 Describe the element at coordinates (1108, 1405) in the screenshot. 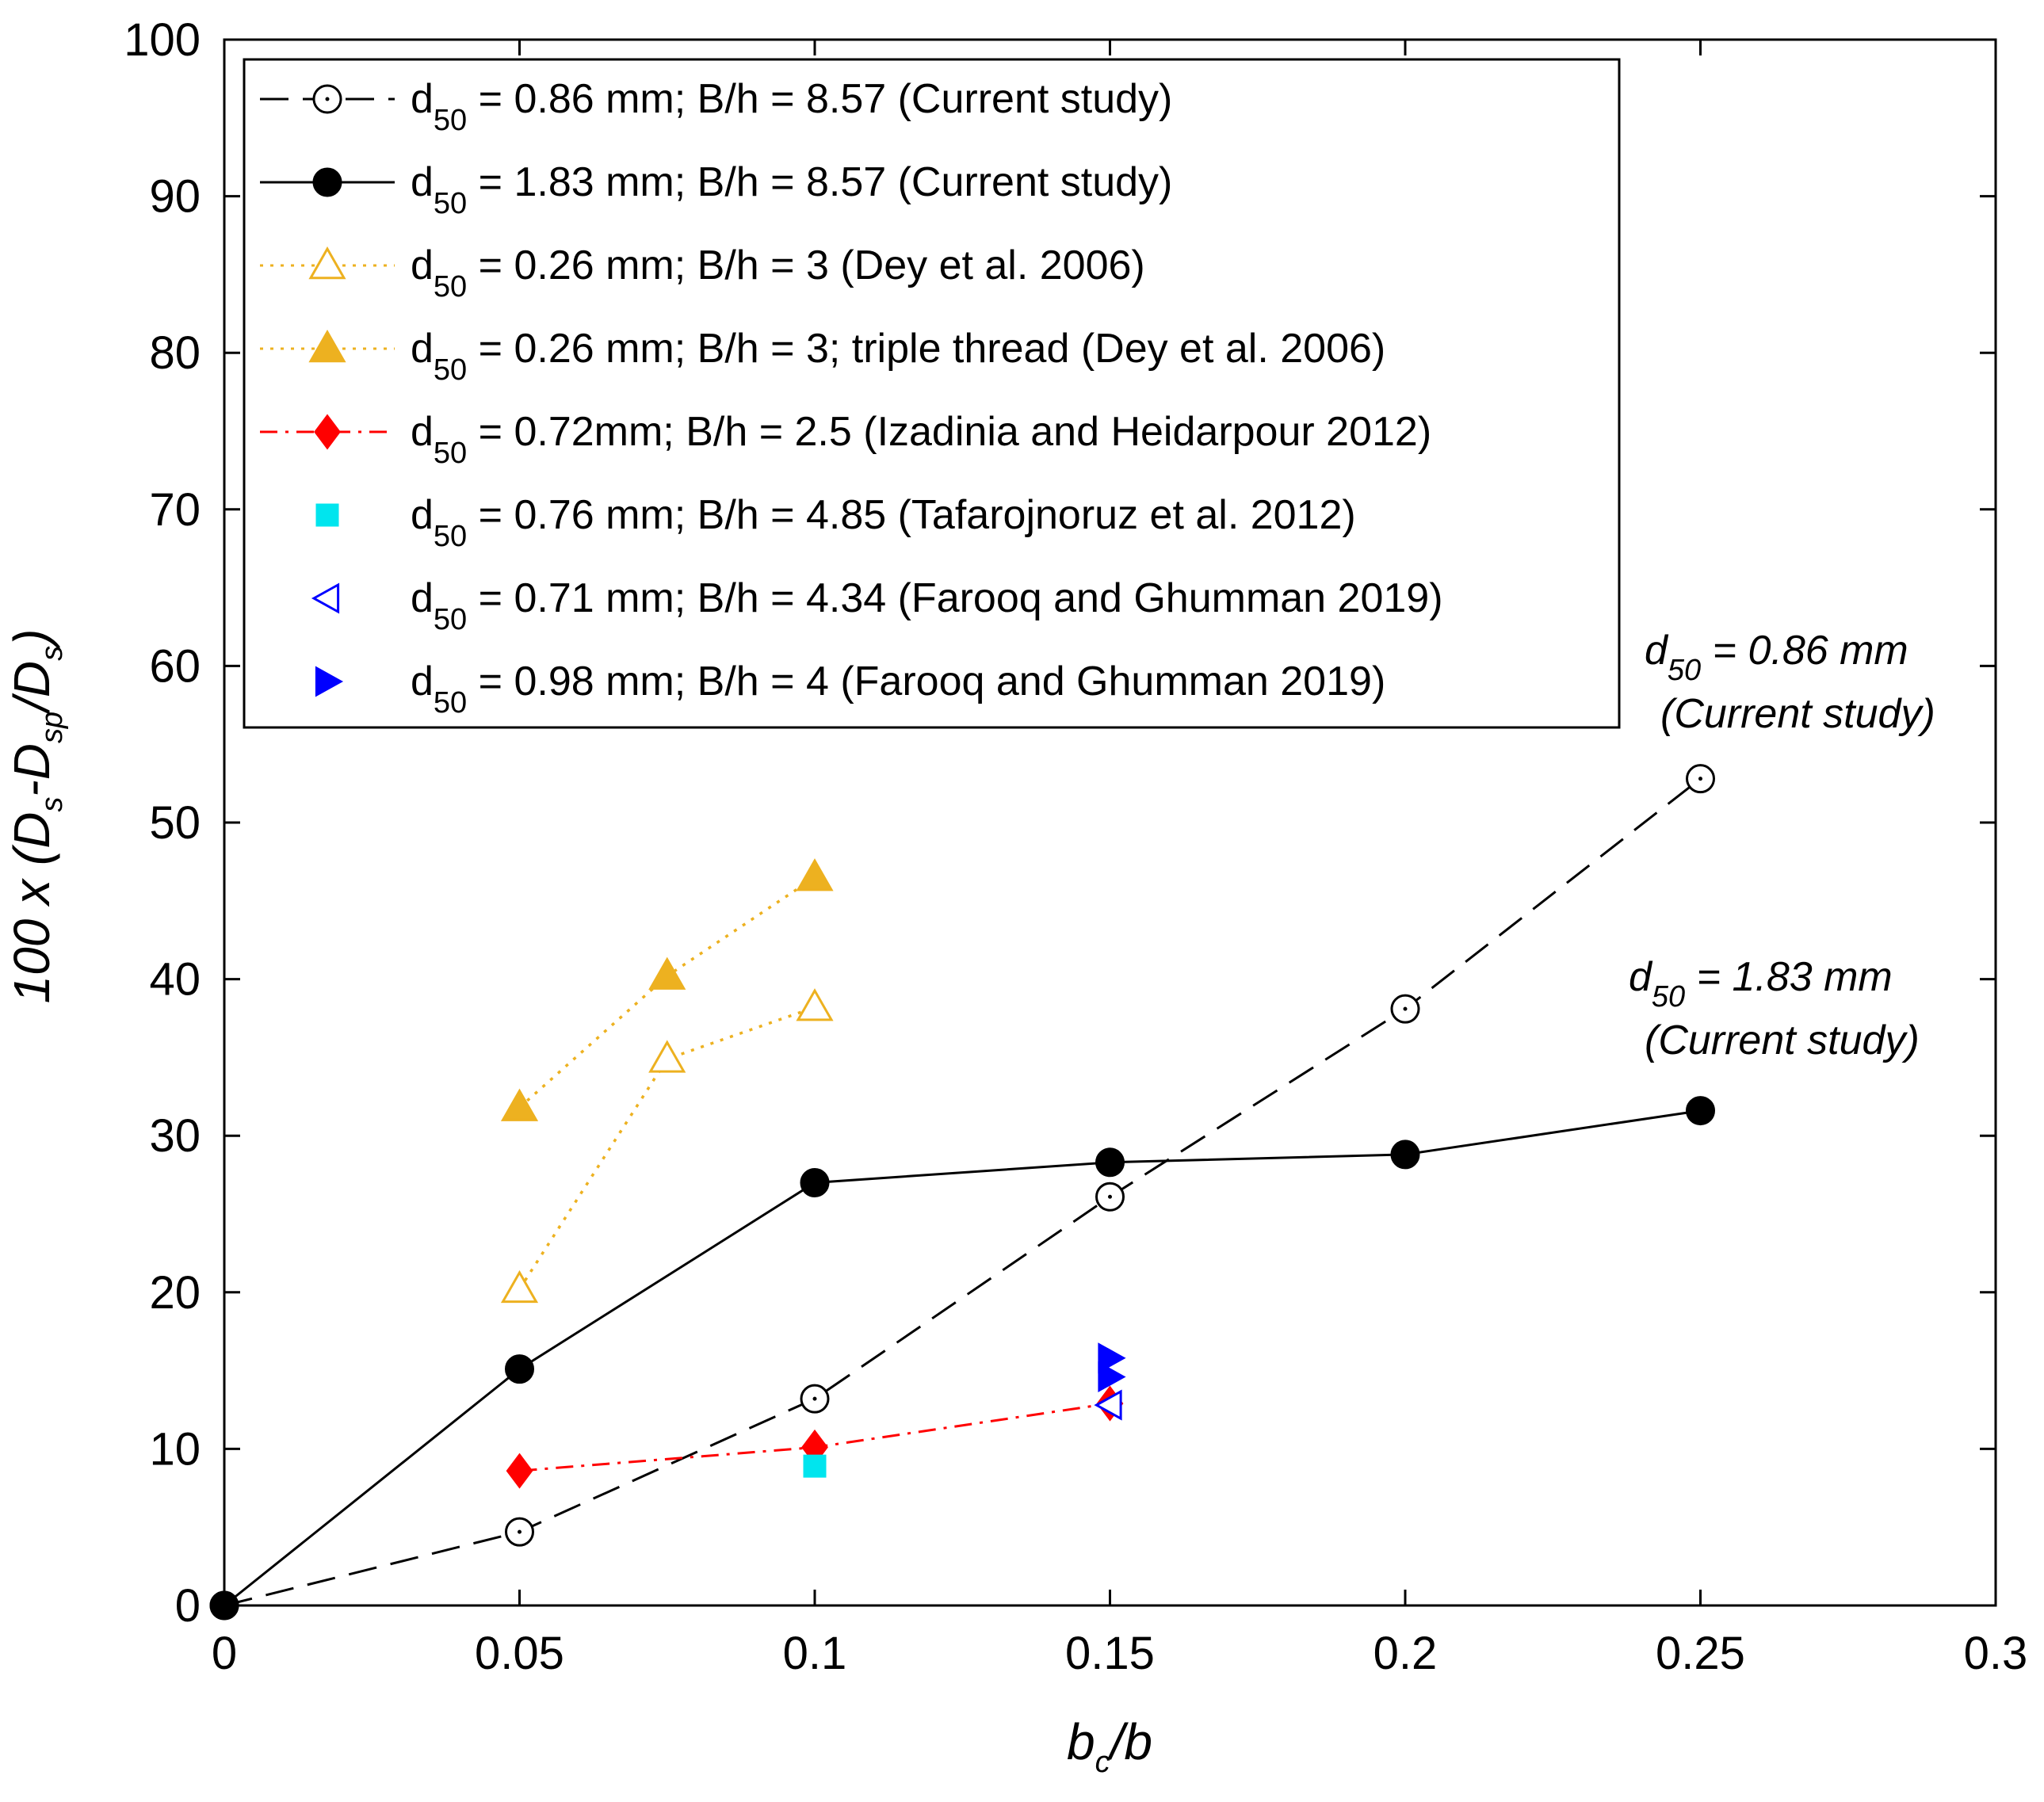

I see `series-7-point` at that location.